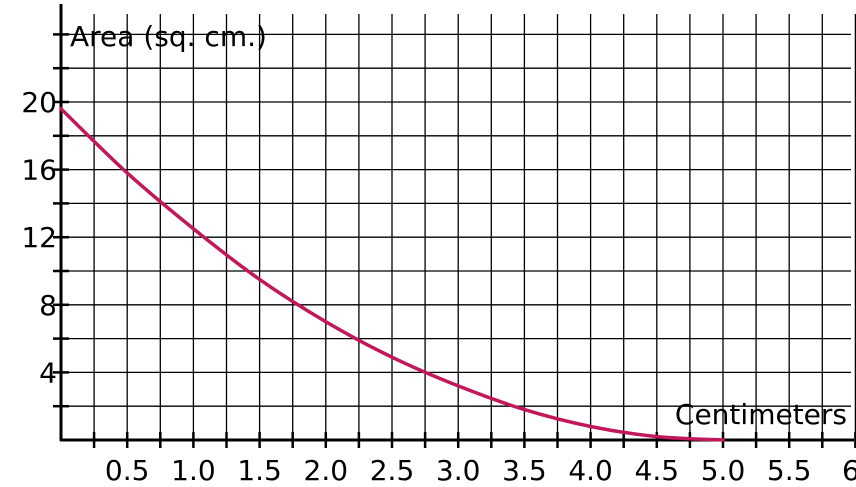 This screenshot has height=487, width=856. I want to click on x-tick-label: 3.5, so click(524, 470).